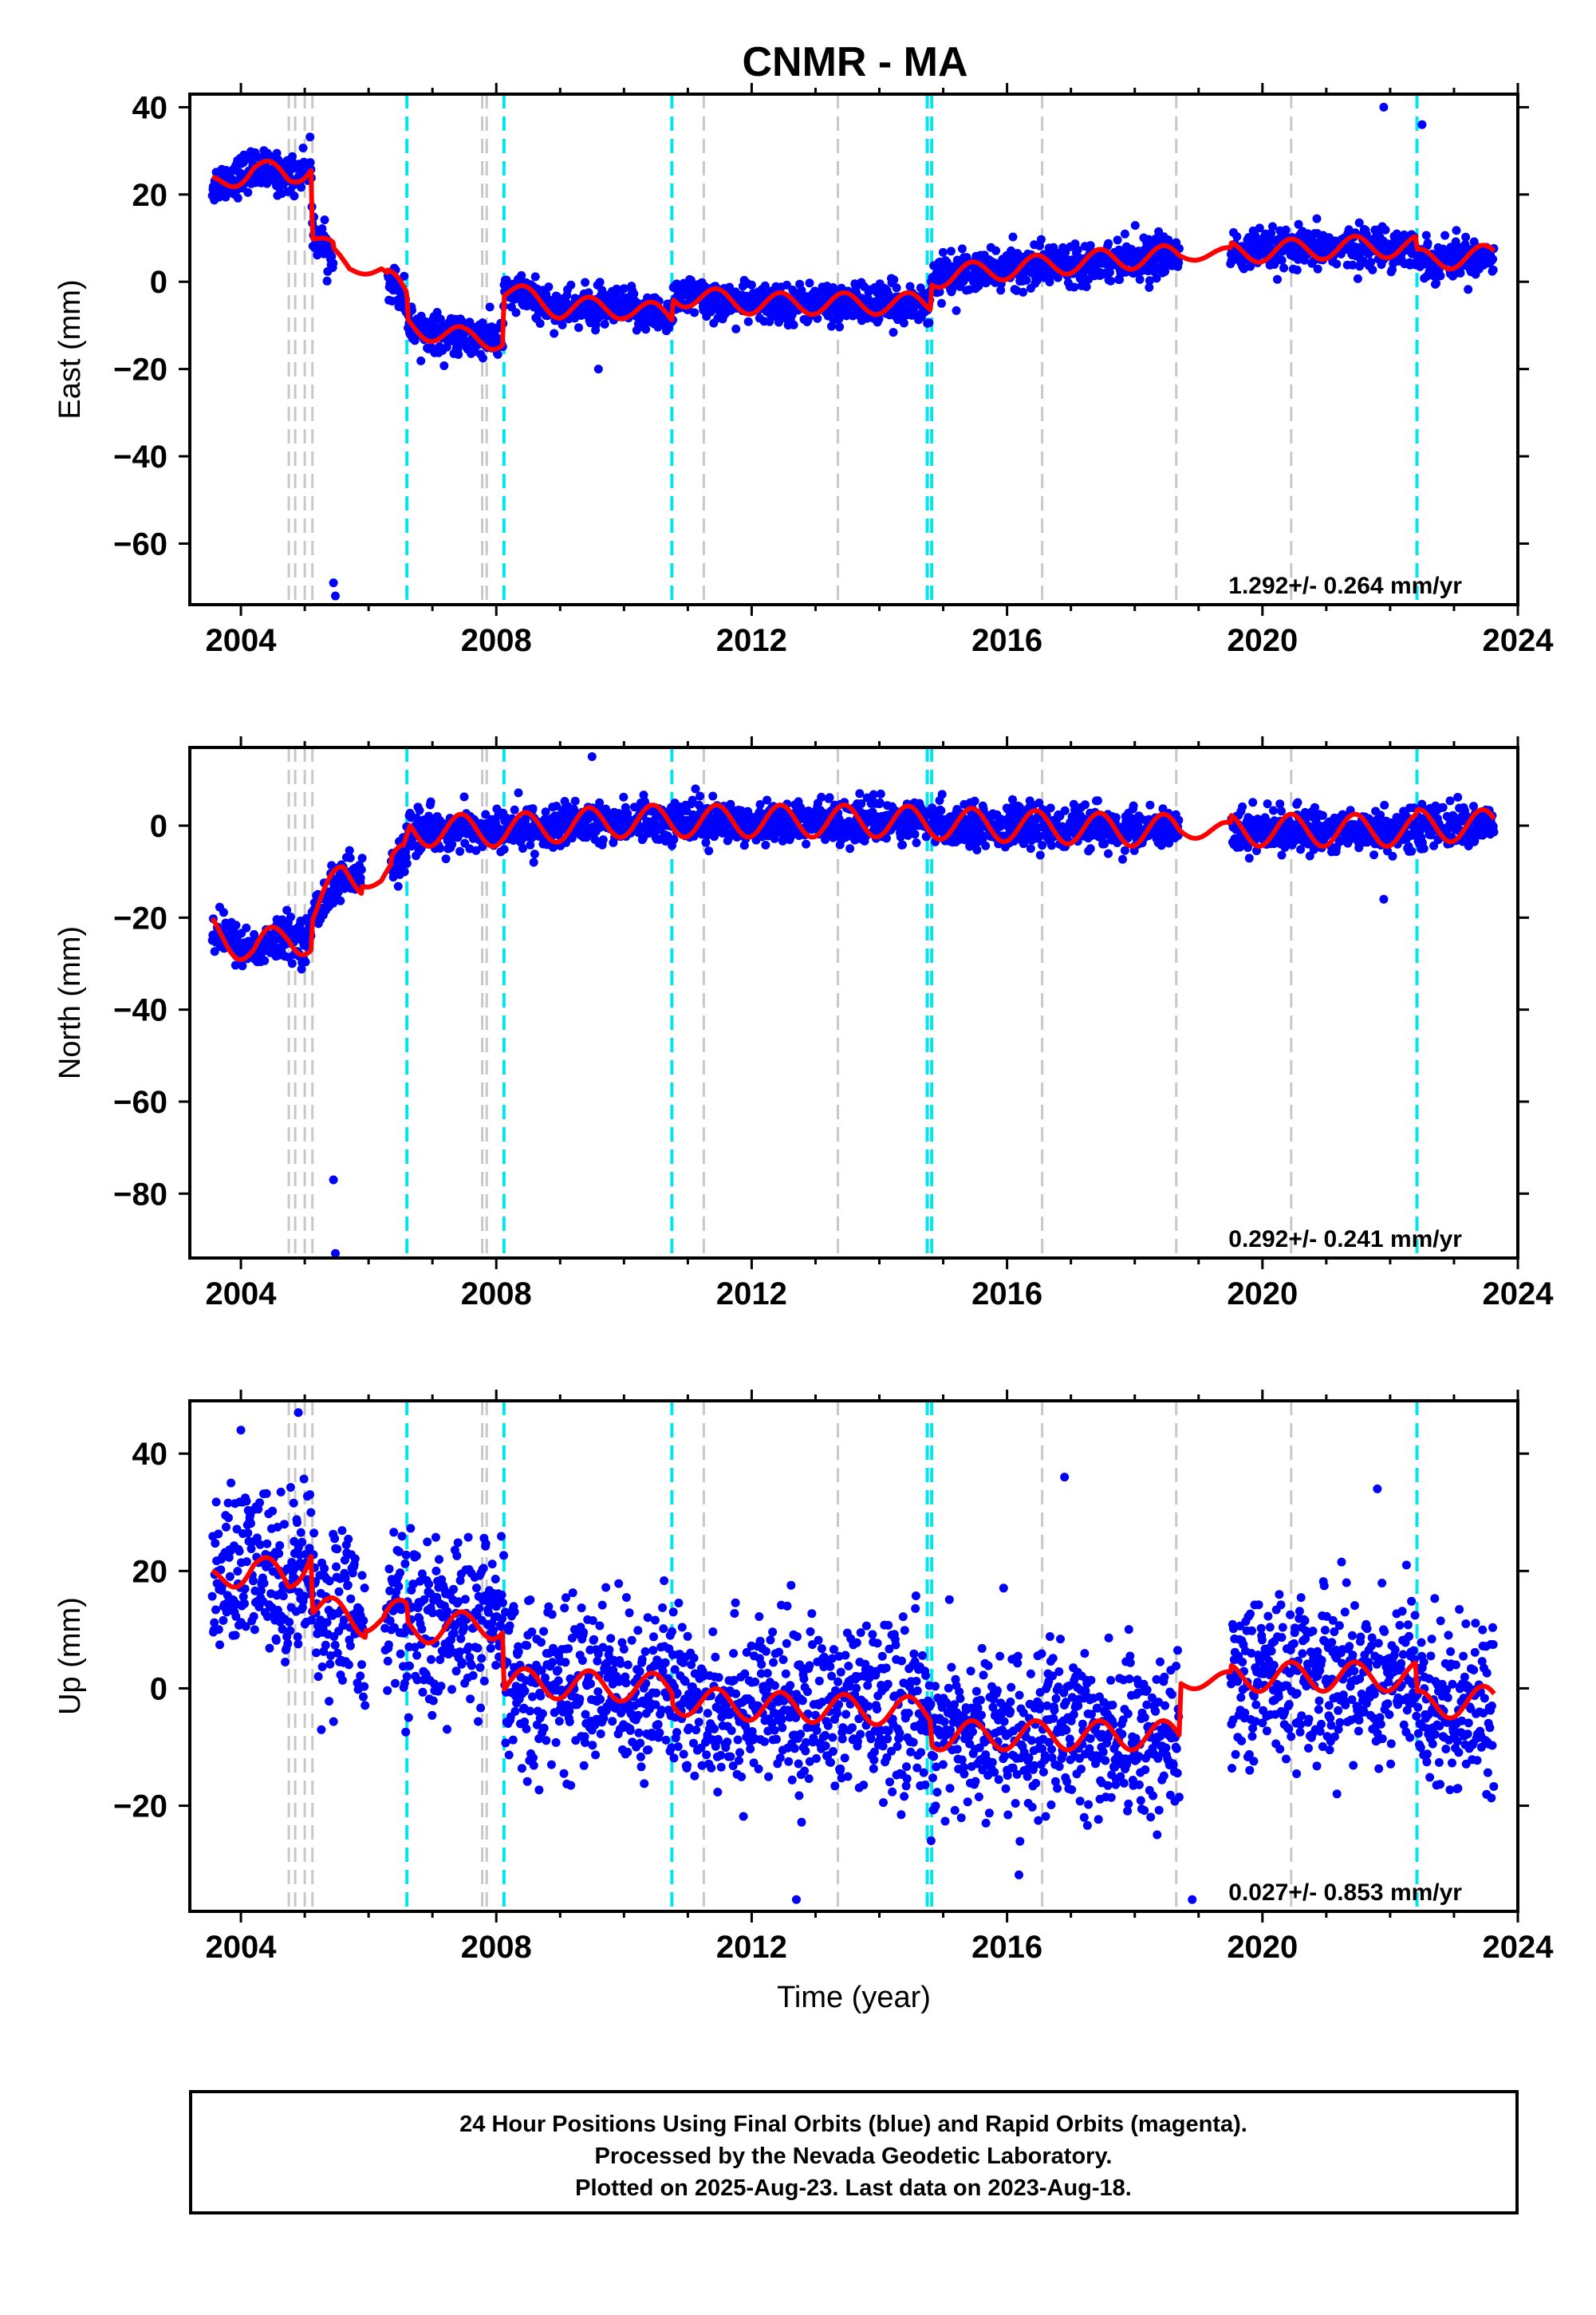  What do you see at coordinates (1006, 1293) in the screenshot?
I see `x-tick-label: 2016` at bounding box center [1006, 1293].